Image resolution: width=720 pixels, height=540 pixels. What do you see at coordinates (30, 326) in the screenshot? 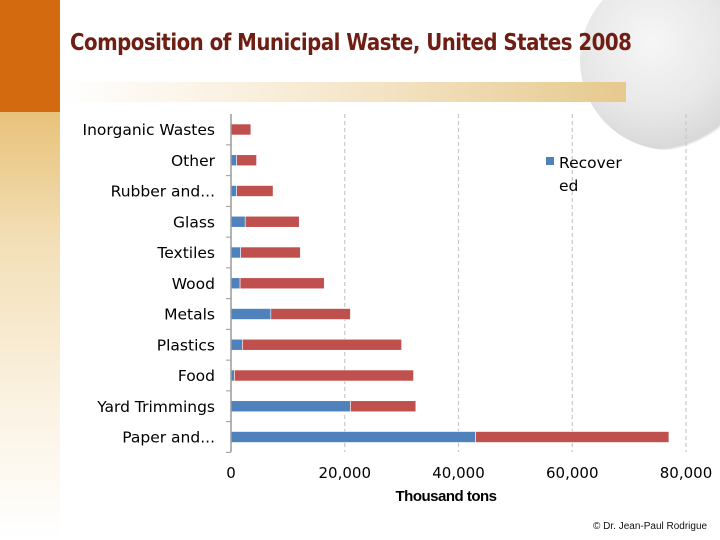
I see `accent-band-left` at bounding box center [30, 326].